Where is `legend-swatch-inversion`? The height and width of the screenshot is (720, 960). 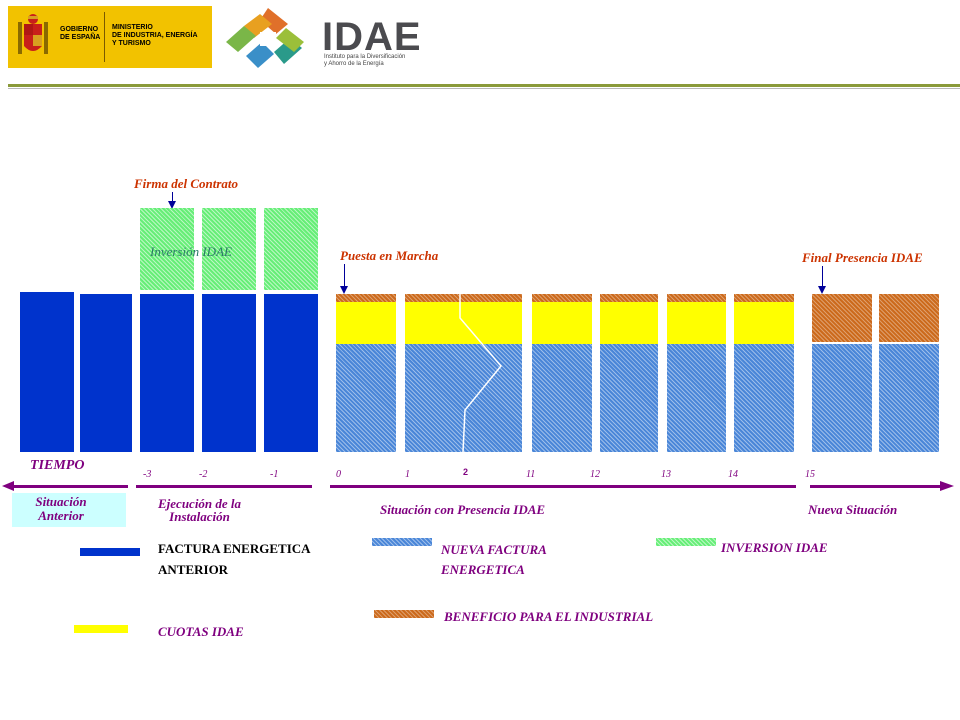
legend-swatch-inversion is located at coordinates (686, 542).